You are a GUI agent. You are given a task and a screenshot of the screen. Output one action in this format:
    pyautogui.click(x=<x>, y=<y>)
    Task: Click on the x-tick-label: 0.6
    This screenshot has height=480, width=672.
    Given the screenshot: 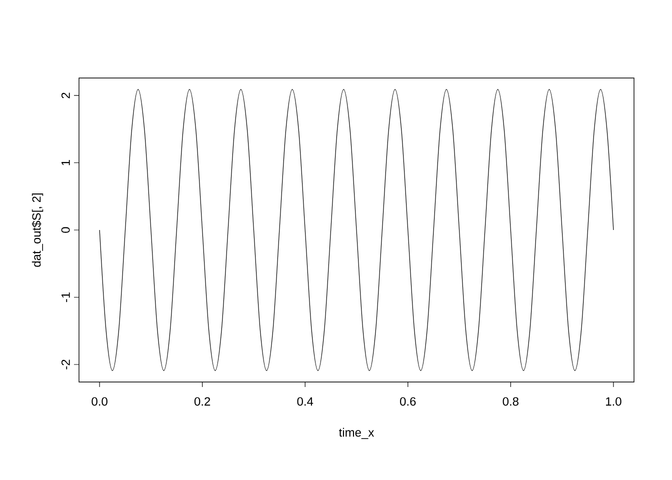 What is the action you would take?
    pyautogui.click(x=408, y=401)
    